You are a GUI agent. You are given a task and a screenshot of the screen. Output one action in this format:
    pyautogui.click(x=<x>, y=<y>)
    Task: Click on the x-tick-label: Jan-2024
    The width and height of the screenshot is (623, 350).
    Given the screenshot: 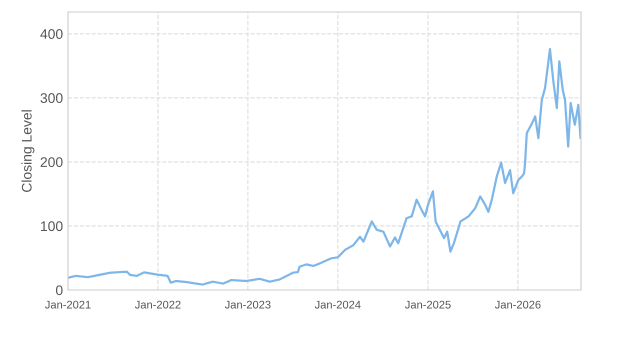 What is the action you would take?
    pyautogui.click(x=337, y=304)
    